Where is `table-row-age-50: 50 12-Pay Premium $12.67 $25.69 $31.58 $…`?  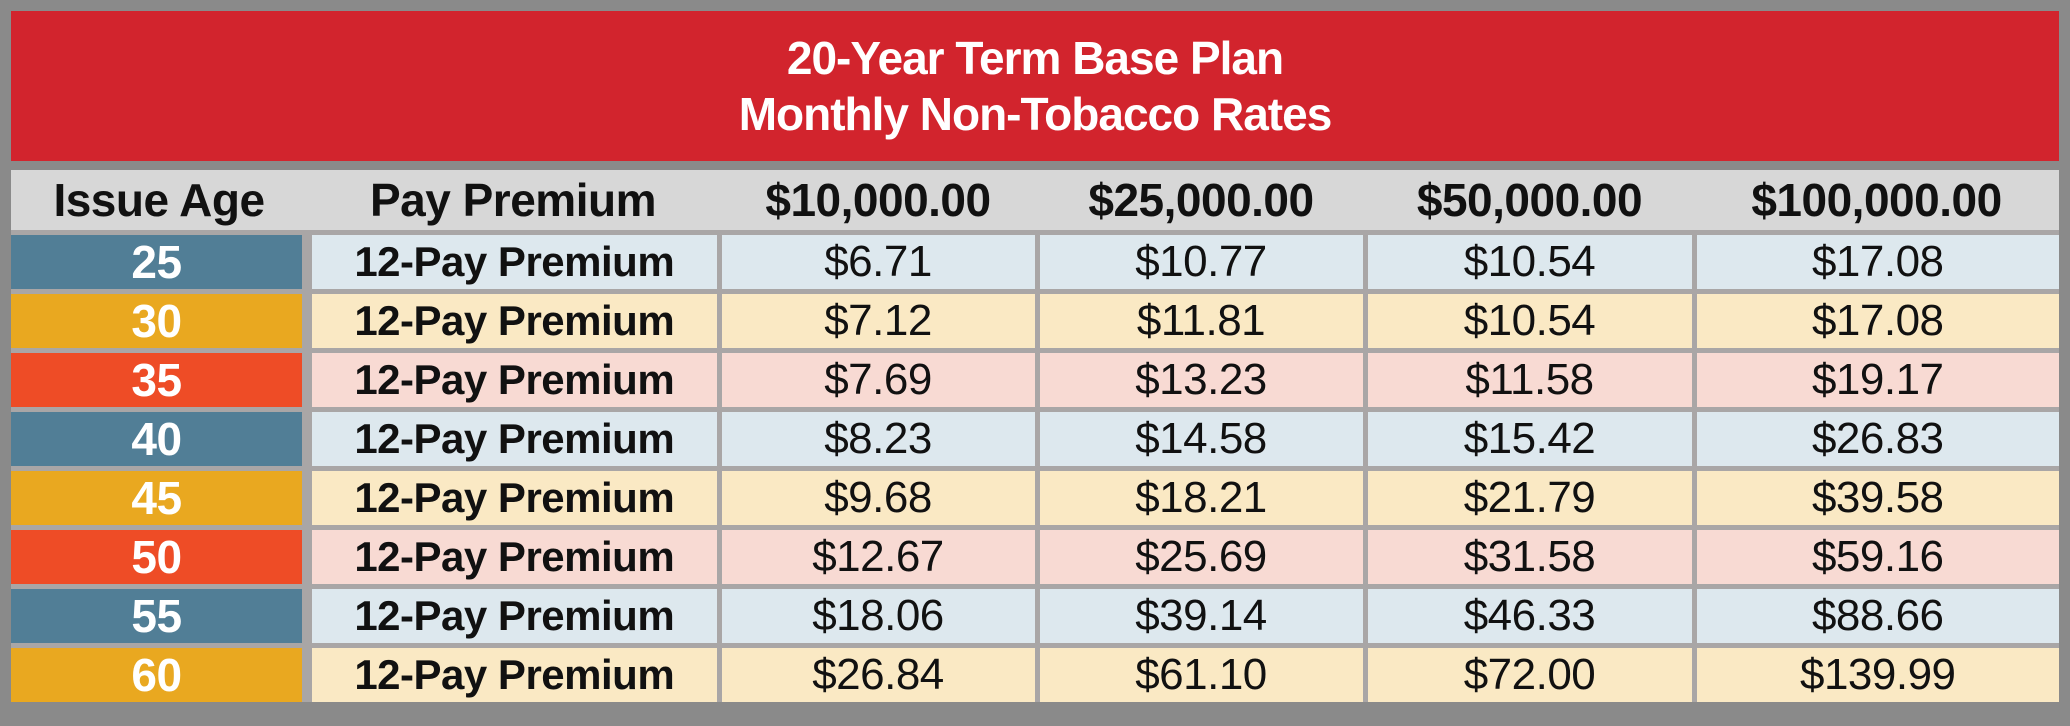
table-row-age-50: 50 12-Pay Premium $12.67 $25.69 $31.58 $… is located at coordinates (1035, 556).